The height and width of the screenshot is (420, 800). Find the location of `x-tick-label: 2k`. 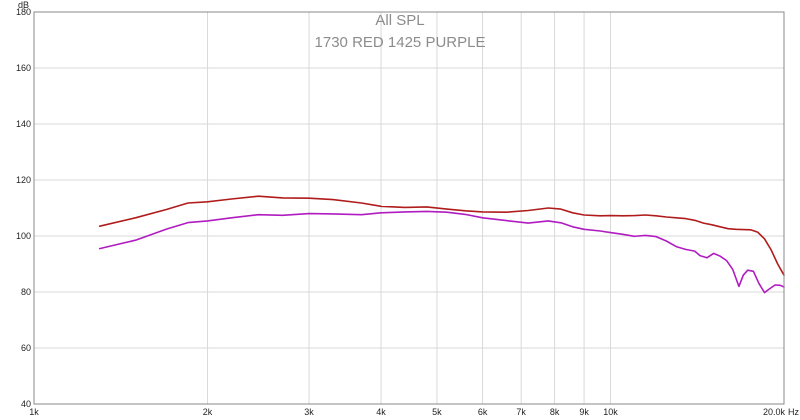

x-tick-label: 2k is located at coordinates (208, 412).